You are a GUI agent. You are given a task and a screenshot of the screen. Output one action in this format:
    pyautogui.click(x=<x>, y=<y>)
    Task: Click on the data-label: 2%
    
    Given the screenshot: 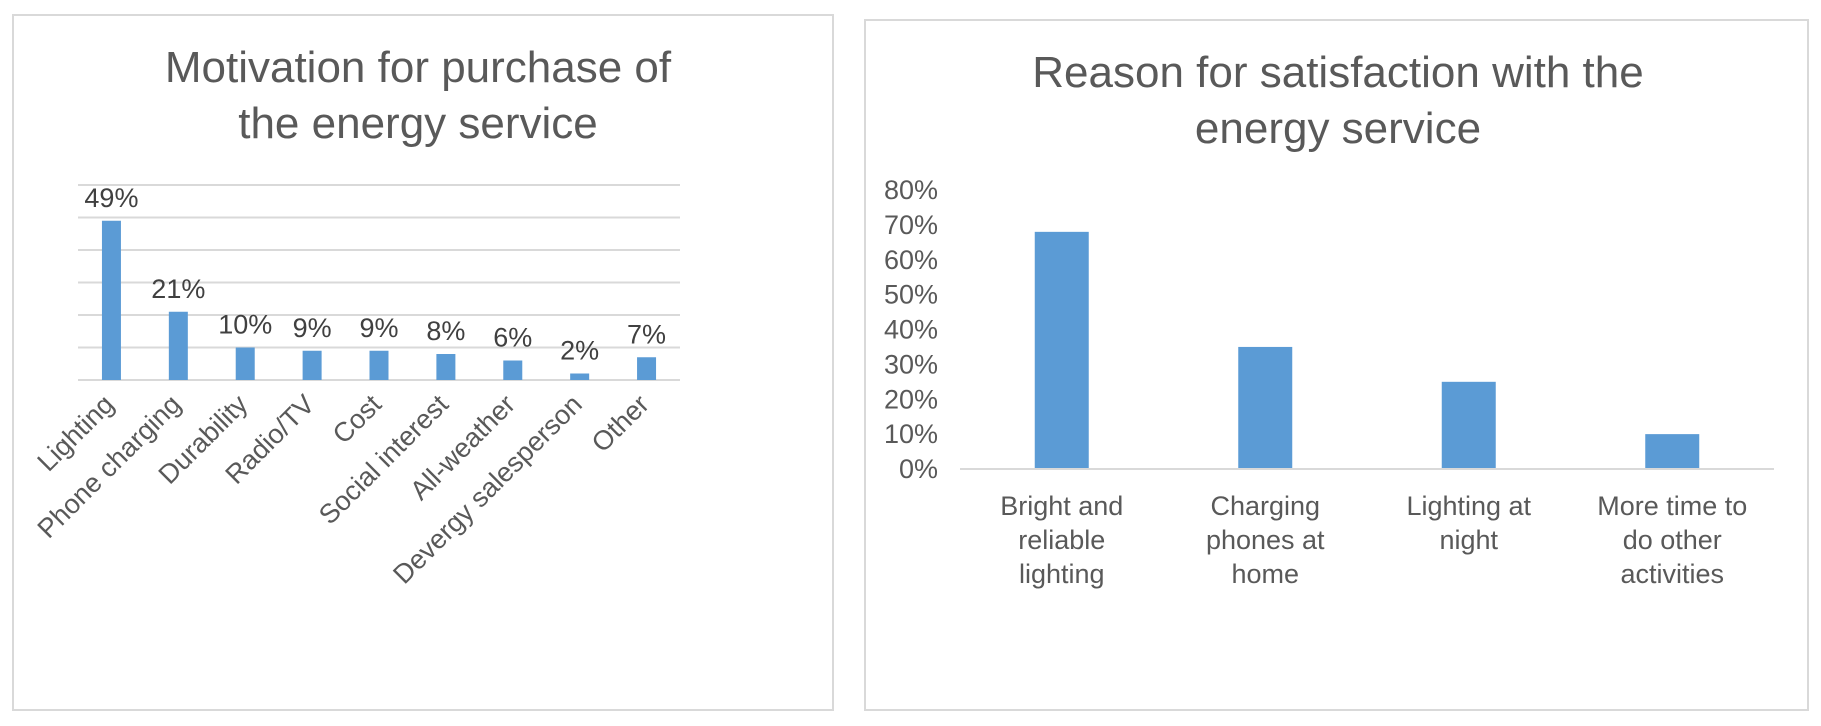 What is the action you would take?
    pyautogui.click(x=579, y=351)
    